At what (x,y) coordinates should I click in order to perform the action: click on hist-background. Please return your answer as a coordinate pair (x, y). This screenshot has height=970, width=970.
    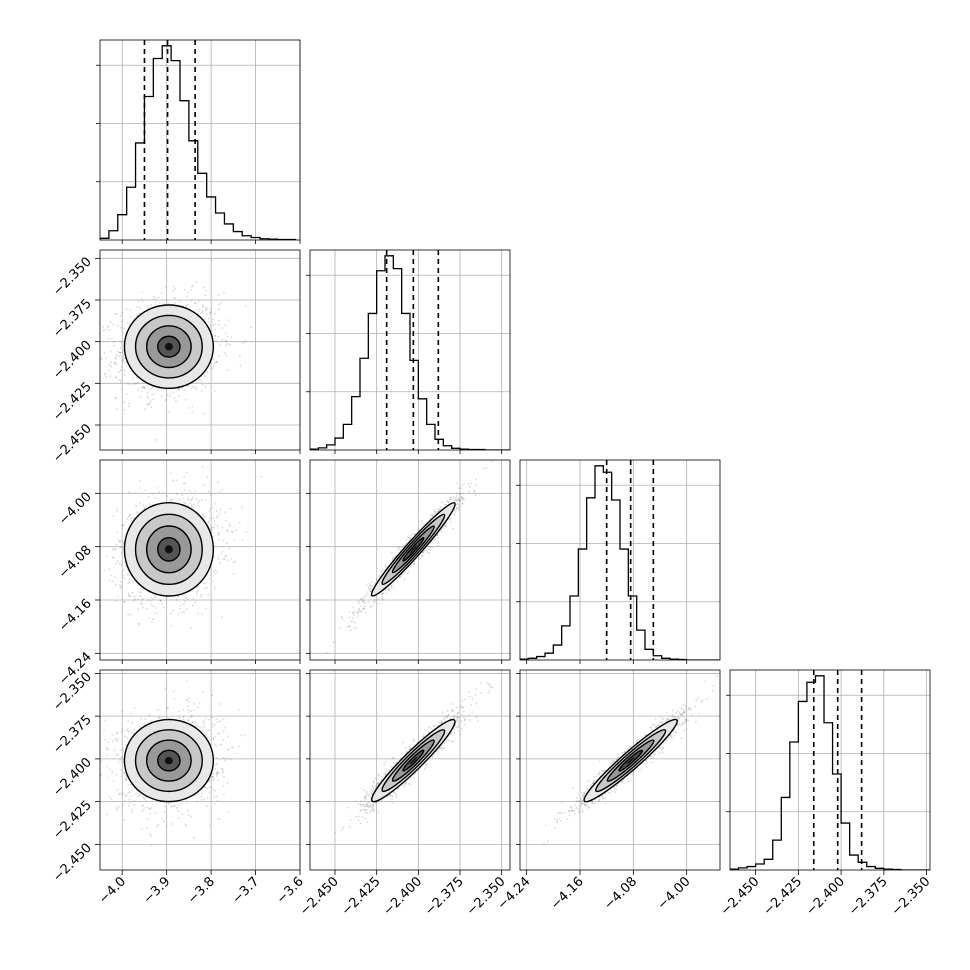
    Looking at the image, I should click on (620, 560).